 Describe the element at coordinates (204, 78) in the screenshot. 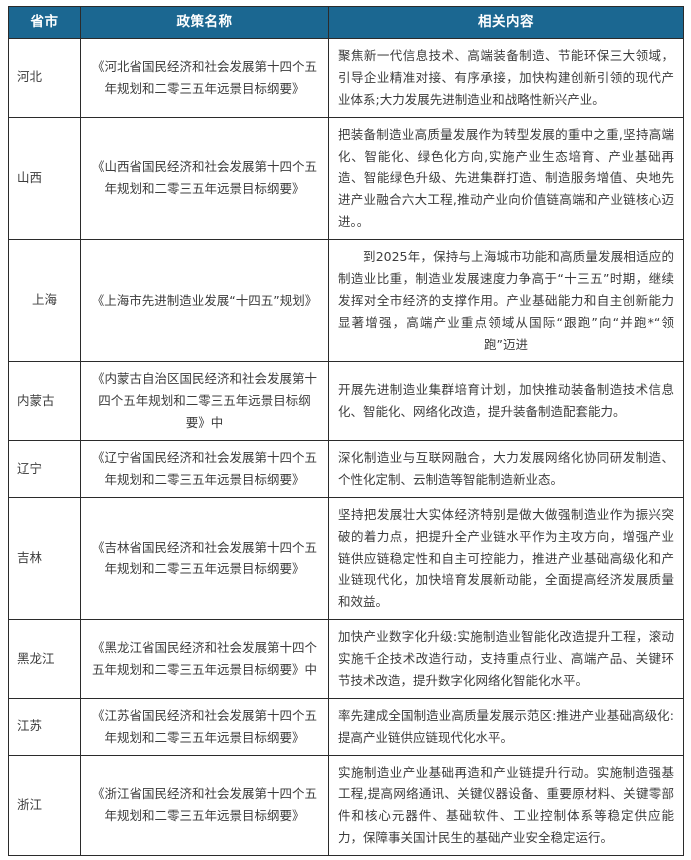

I see `cell-policy-name: 《河北省国民经济和社会发展第十四个五年规划和二零三五年远景目标纲要》` at that location.